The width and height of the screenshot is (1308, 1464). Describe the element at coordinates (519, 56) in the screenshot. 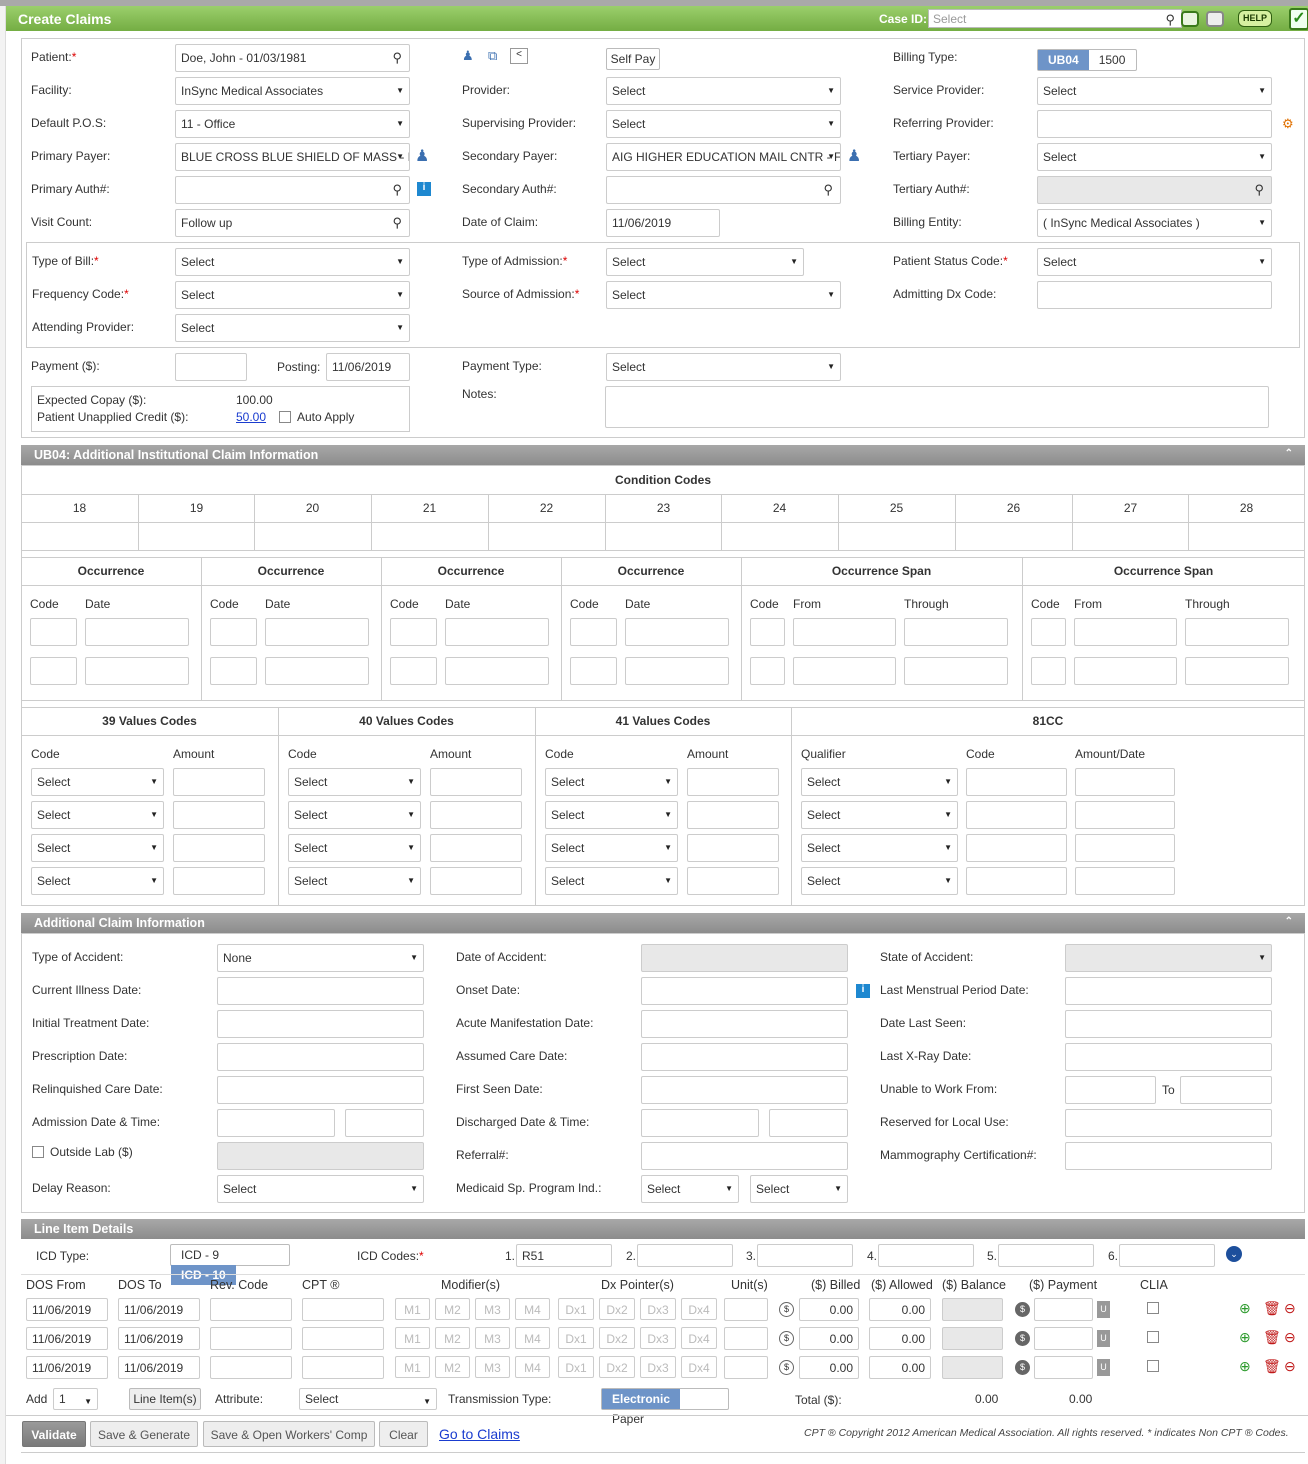

I see `share-icon: <` at that location.